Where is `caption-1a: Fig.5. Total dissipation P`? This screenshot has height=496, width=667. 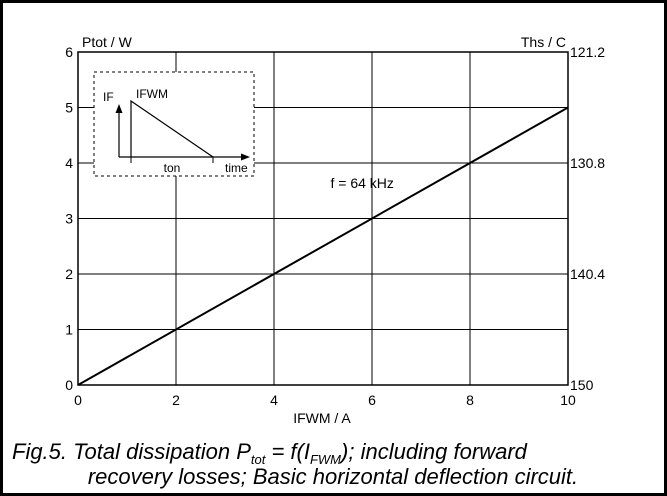
caption-1a: Fig.5. Total dissipation P is located at coordinates (131, 451).